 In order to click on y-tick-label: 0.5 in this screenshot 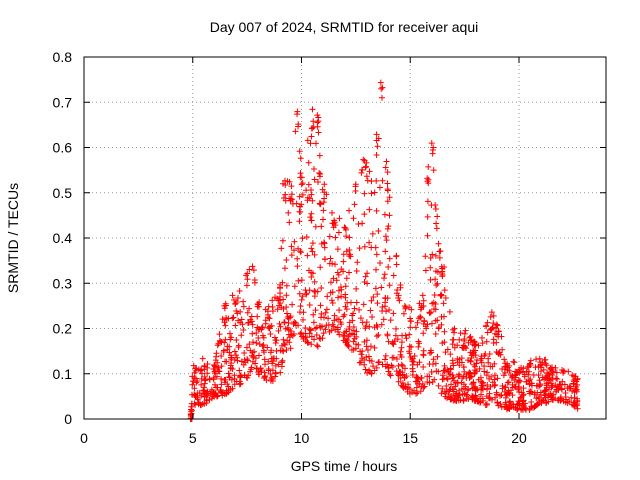, I will do `click(63, 193)`.